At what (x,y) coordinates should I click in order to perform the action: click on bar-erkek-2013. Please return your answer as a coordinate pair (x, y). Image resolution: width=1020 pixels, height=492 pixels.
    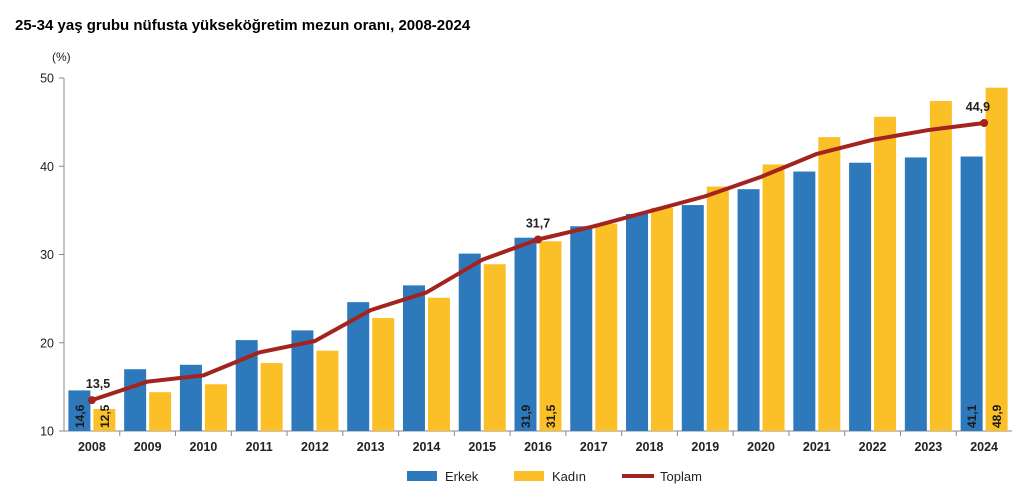
    Looking at the image, I should click on (358, 366).